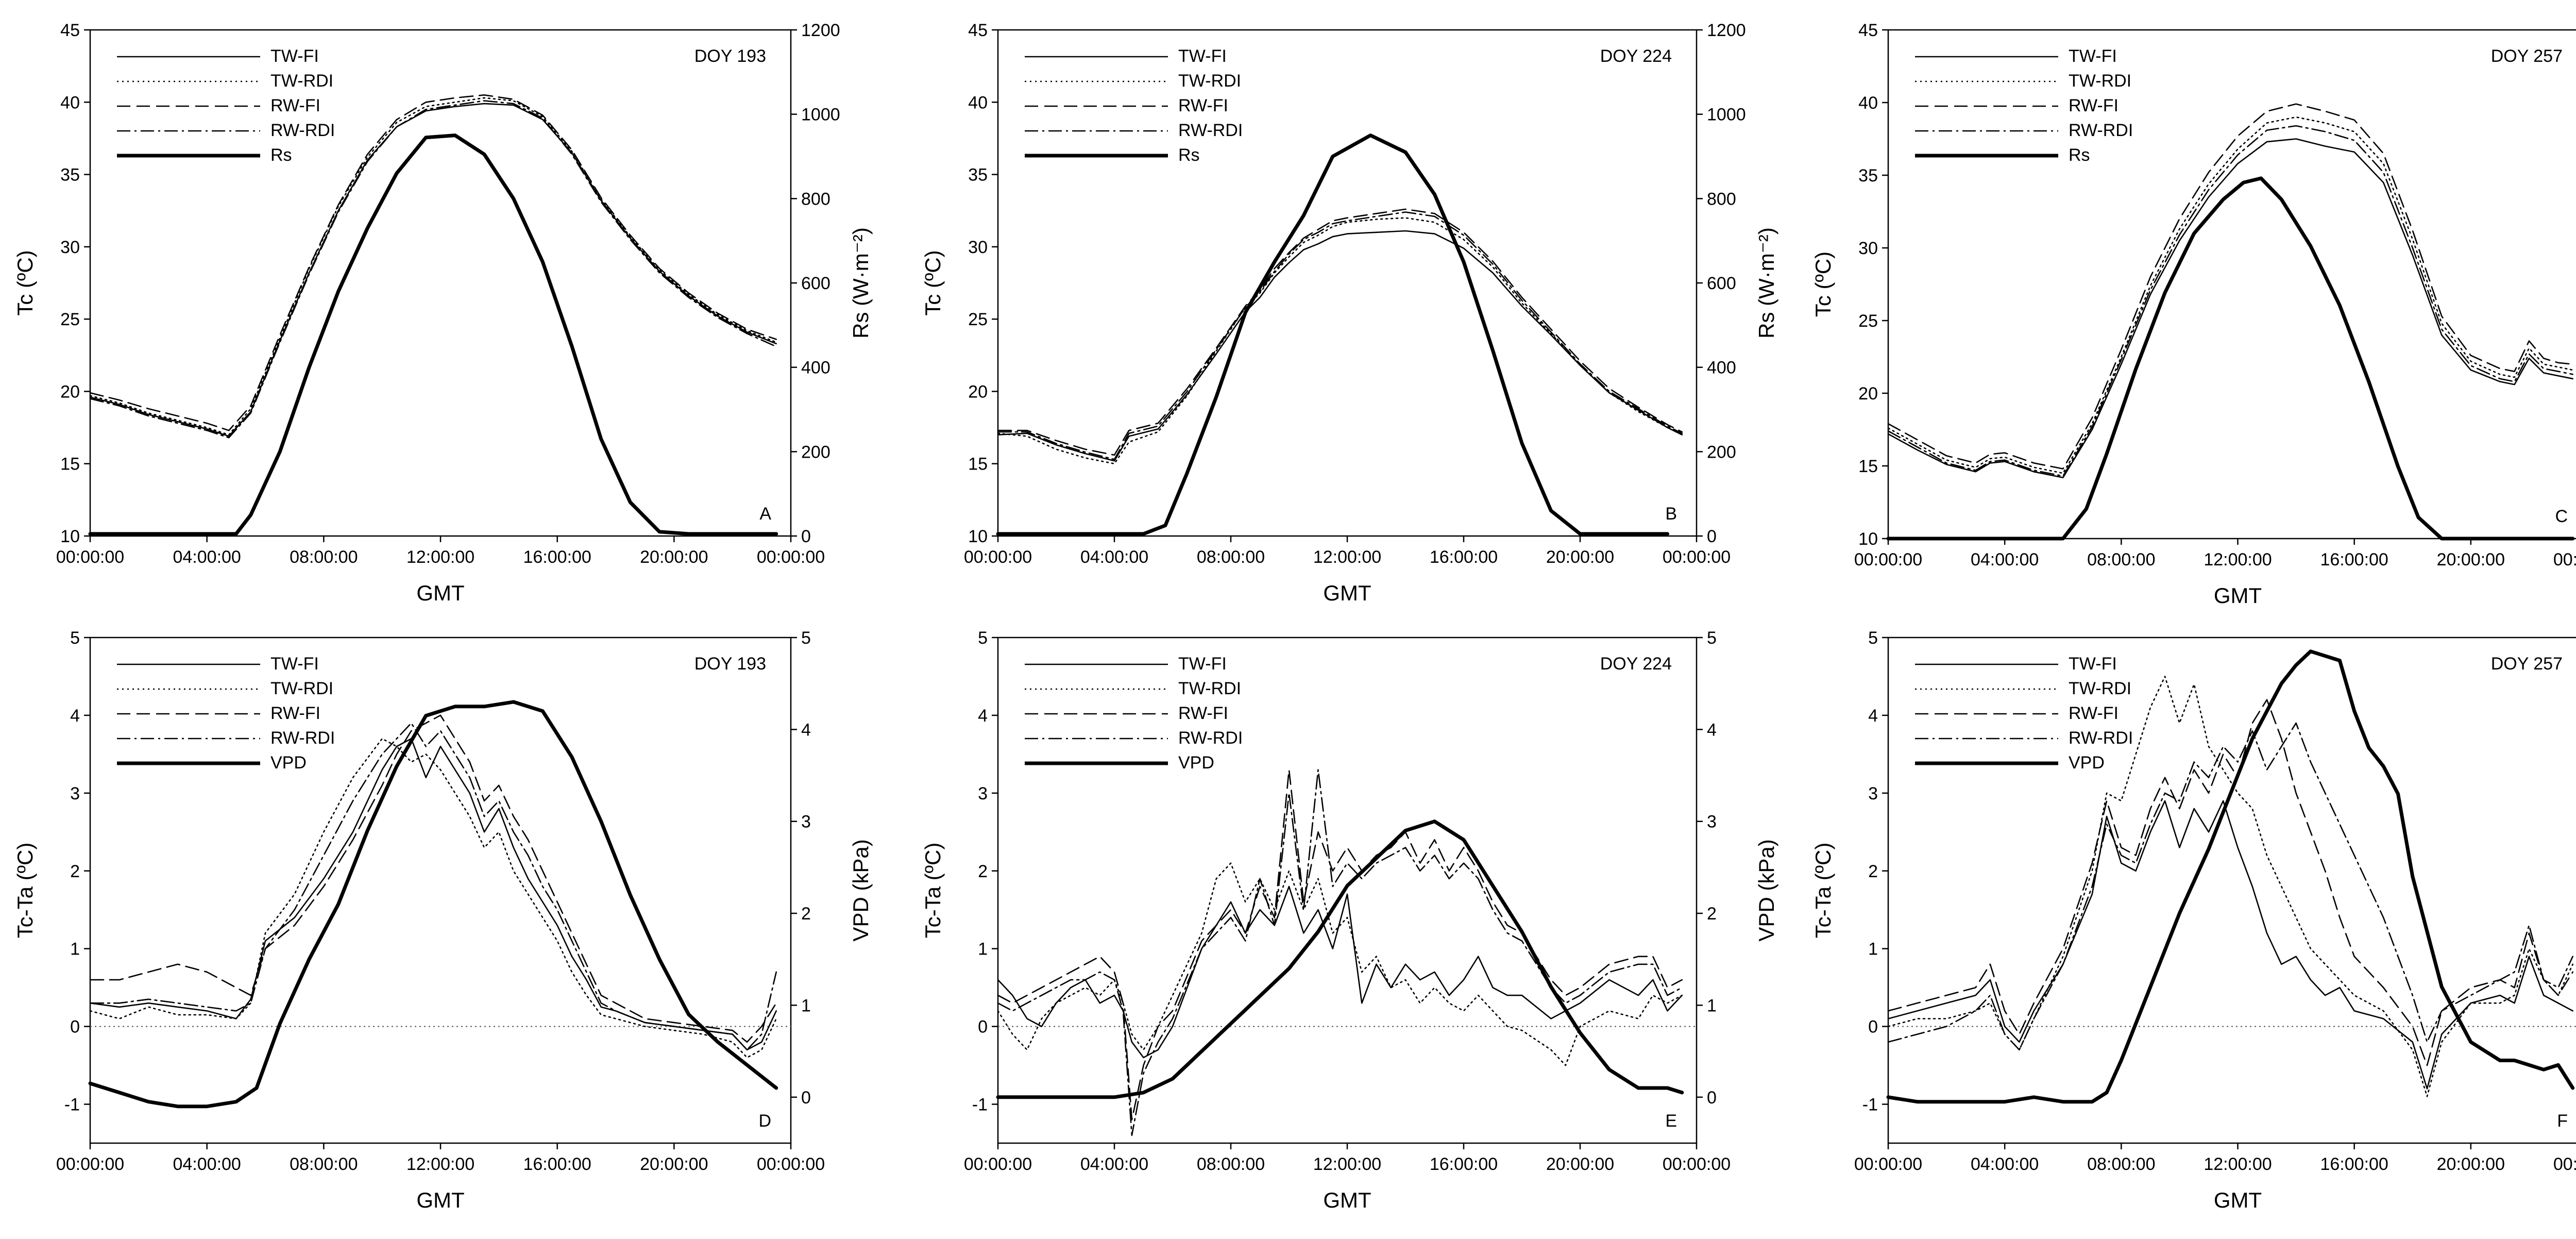  What do you see at coordinates (816, 368) in the screenshot?
I see `y-right-tick-label: 400` at bounding box center [816, 368].